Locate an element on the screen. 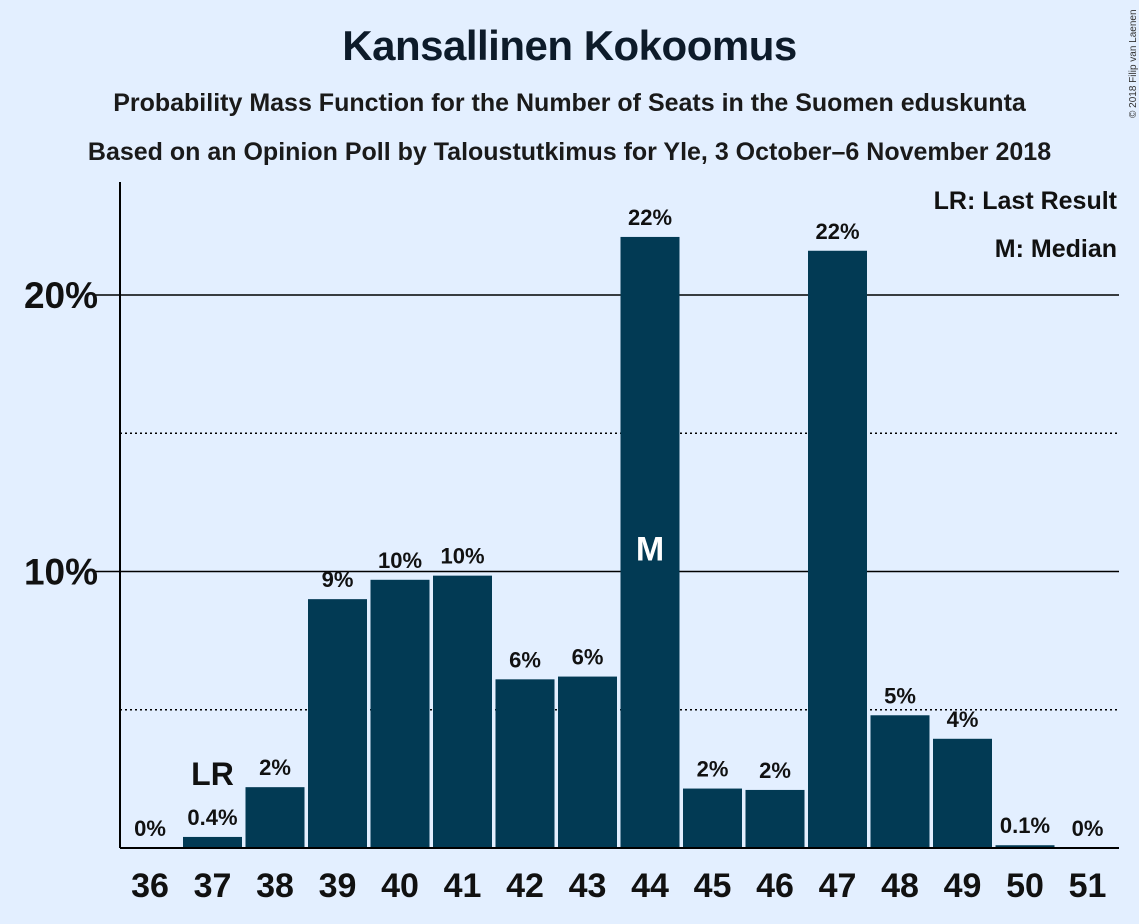 Image resolution: width=1139 pixels, height=924 pixels. y-tick-label: 20% is located at coordinates (61, 295).